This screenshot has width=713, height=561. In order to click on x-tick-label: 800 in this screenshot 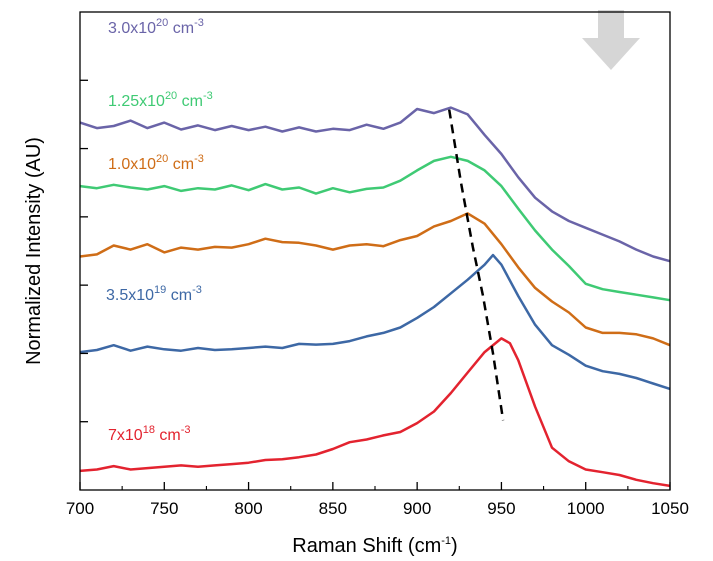, I will do `click(248, 508)`.